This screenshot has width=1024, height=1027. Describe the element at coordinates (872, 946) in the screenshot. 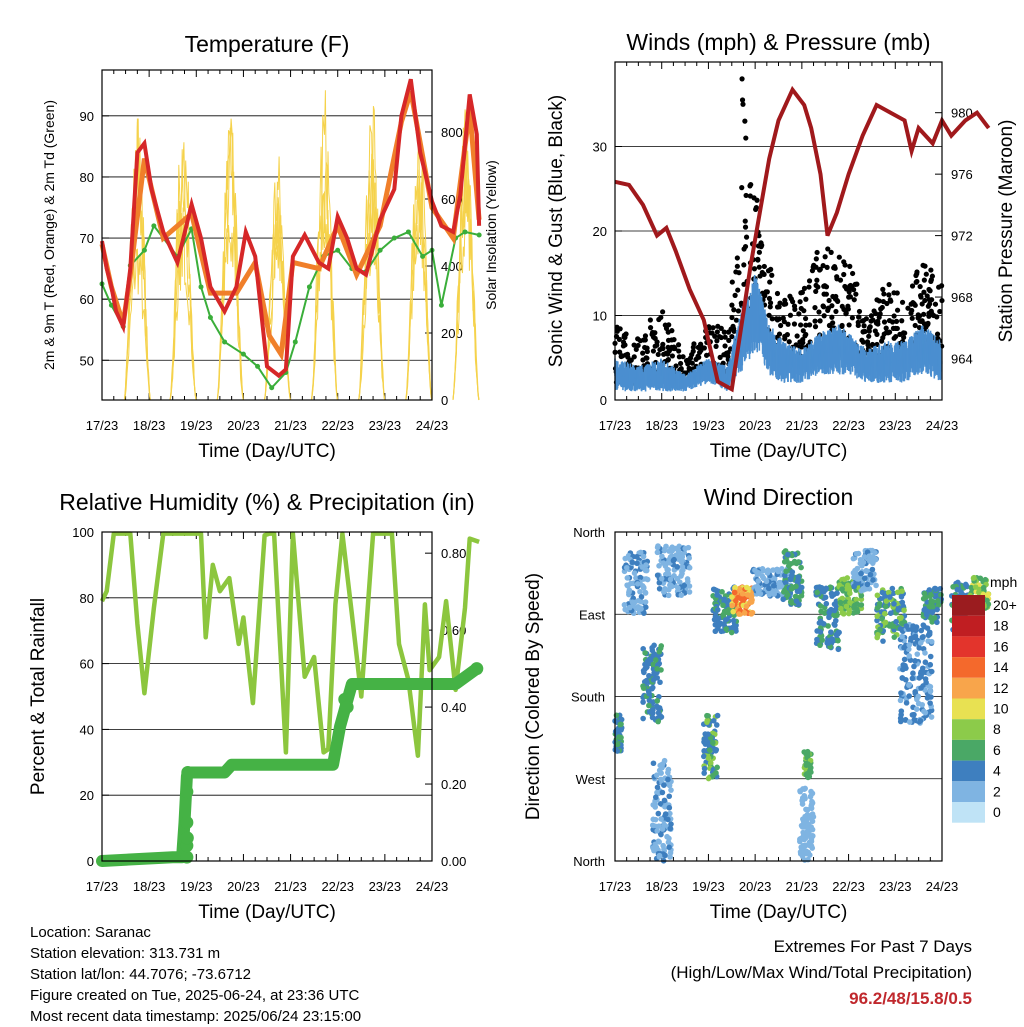

I see `extremes-title: Extremes For Past 7 Days` at that location.